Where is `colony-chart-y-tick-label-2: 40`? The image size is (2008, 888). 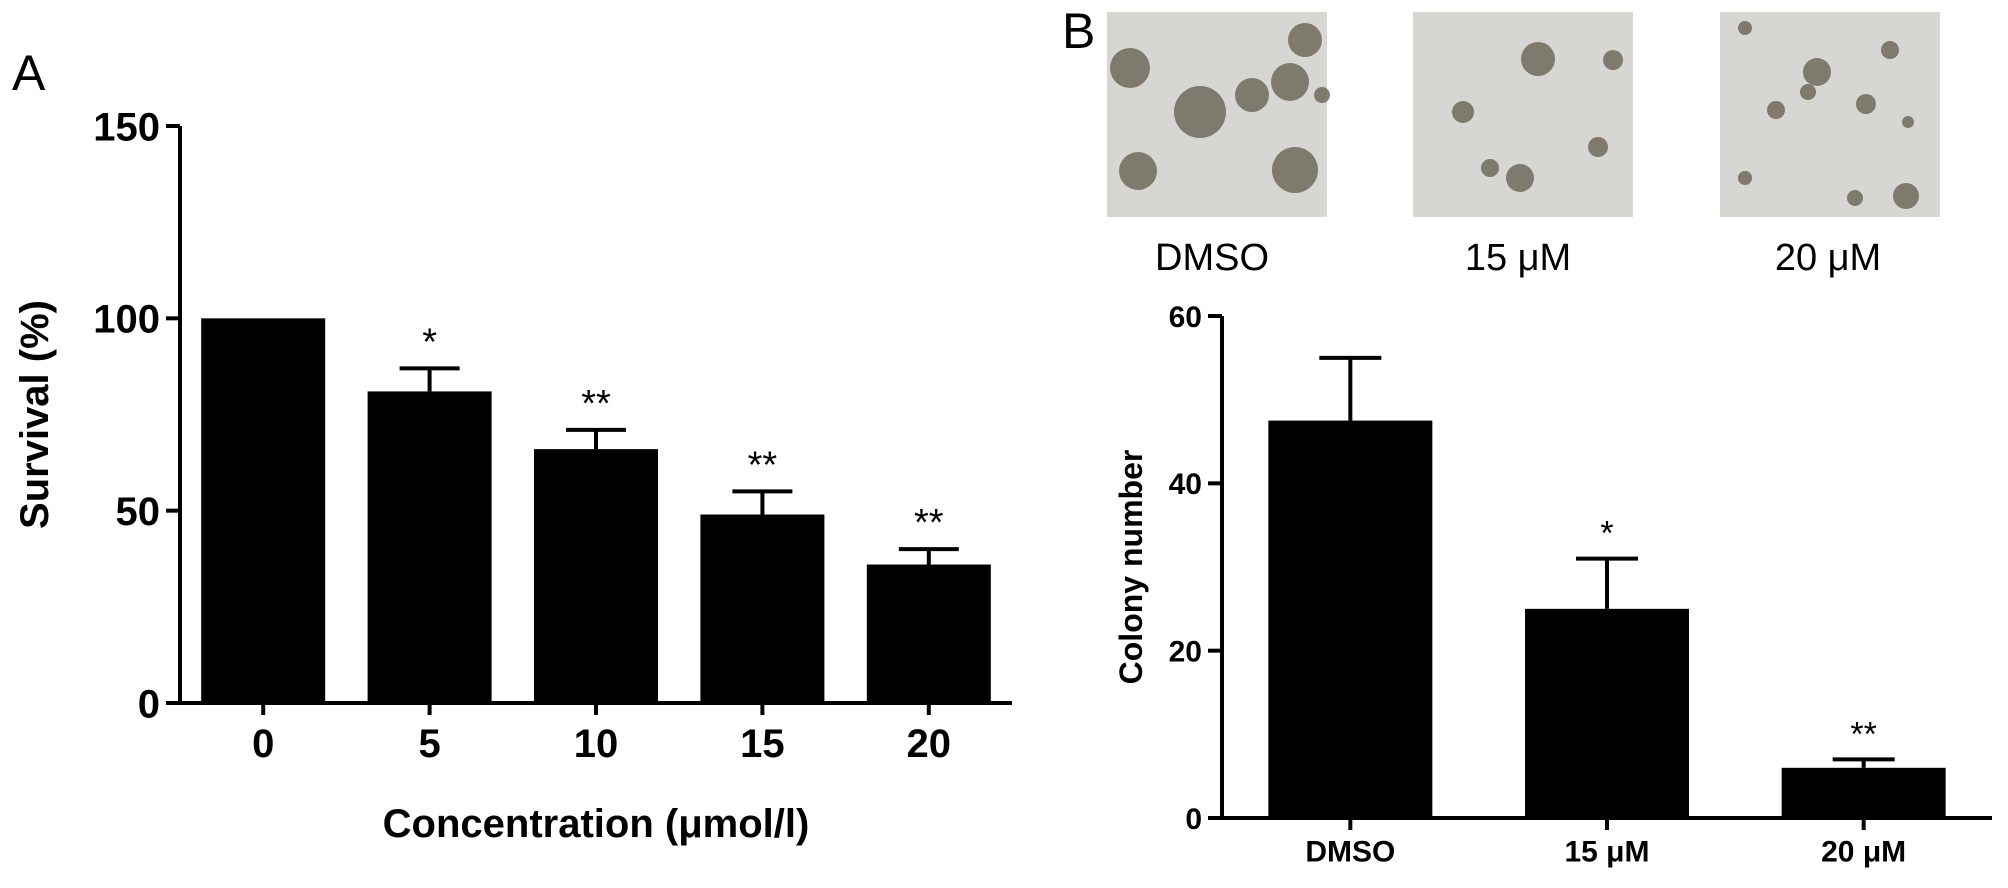 colony-chart-y-tick-label-2: 40 is located at coordinates (1185, 484).